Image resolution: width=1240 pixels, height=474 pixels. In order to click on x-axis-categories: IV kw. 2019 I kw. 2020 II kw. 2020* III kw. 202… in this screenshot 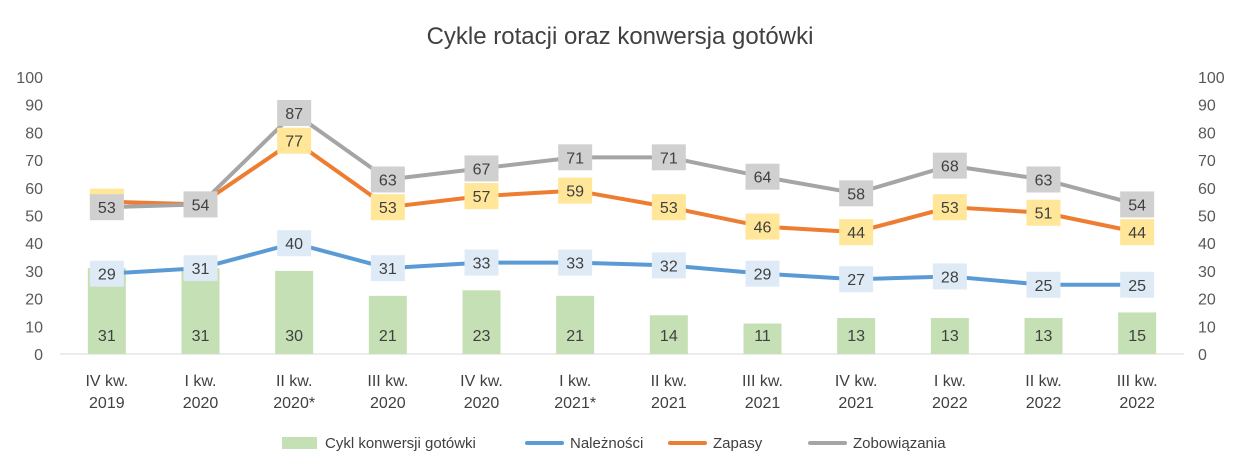, I will do `click(621, 392)`.